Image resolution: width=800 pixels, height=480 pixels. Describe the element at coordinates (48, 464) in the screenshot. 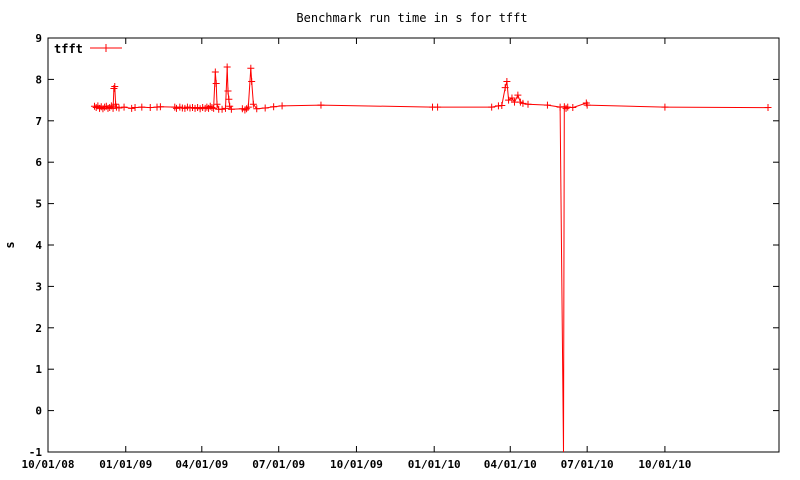

I see `x-tick-label: 10/01/08` at that location.